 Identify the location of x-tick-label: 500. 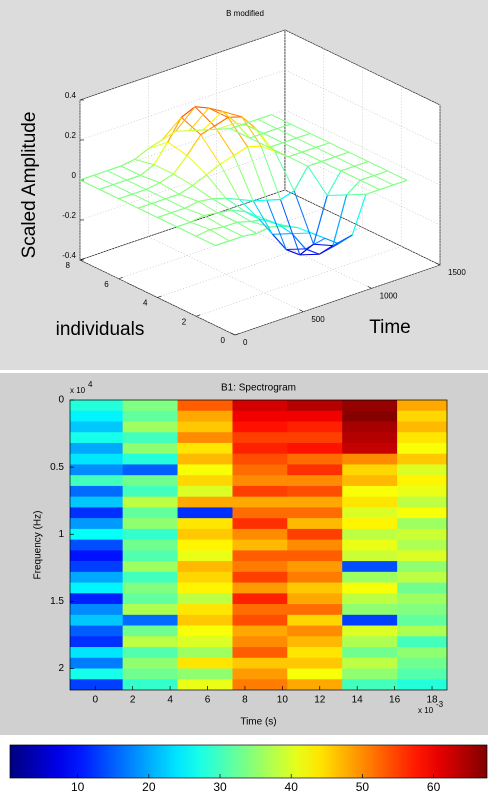
(318, 319).